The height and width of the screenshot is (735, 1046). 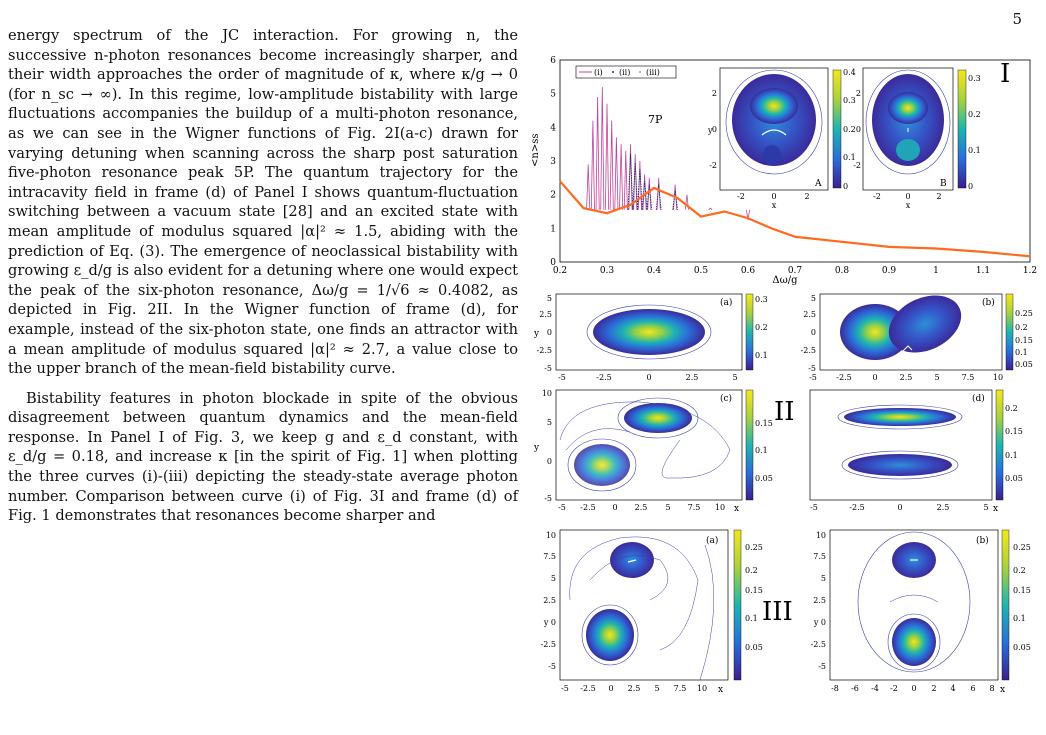 I want to click on annotation-7P: 7P, so click(x=655, y=119).